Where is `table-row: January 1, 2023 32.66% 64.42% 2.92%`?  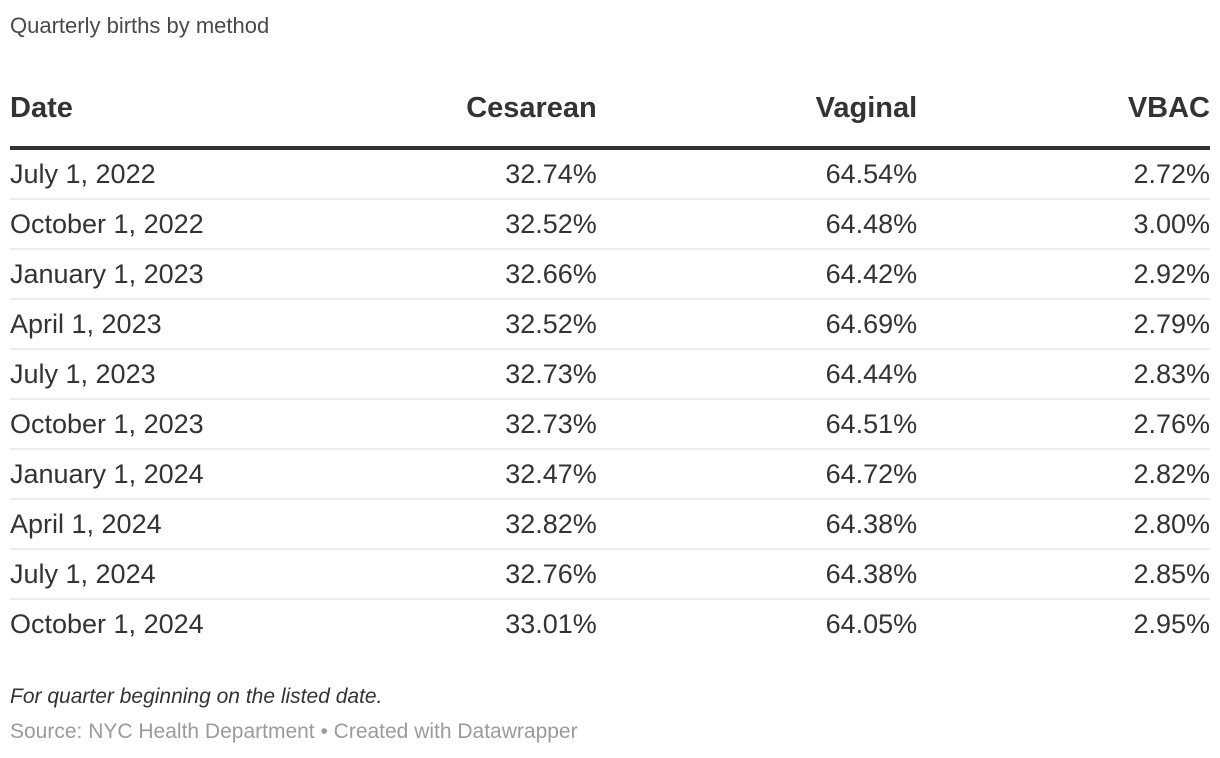 table-row: January 1, 2023 32.66% 64.42% 2.92% is located at coordinates (610, 274).